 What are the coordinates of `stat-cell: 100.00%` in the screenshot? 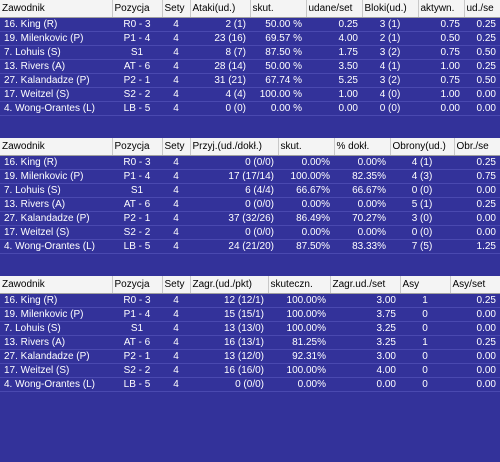 It's located at (299, 328).